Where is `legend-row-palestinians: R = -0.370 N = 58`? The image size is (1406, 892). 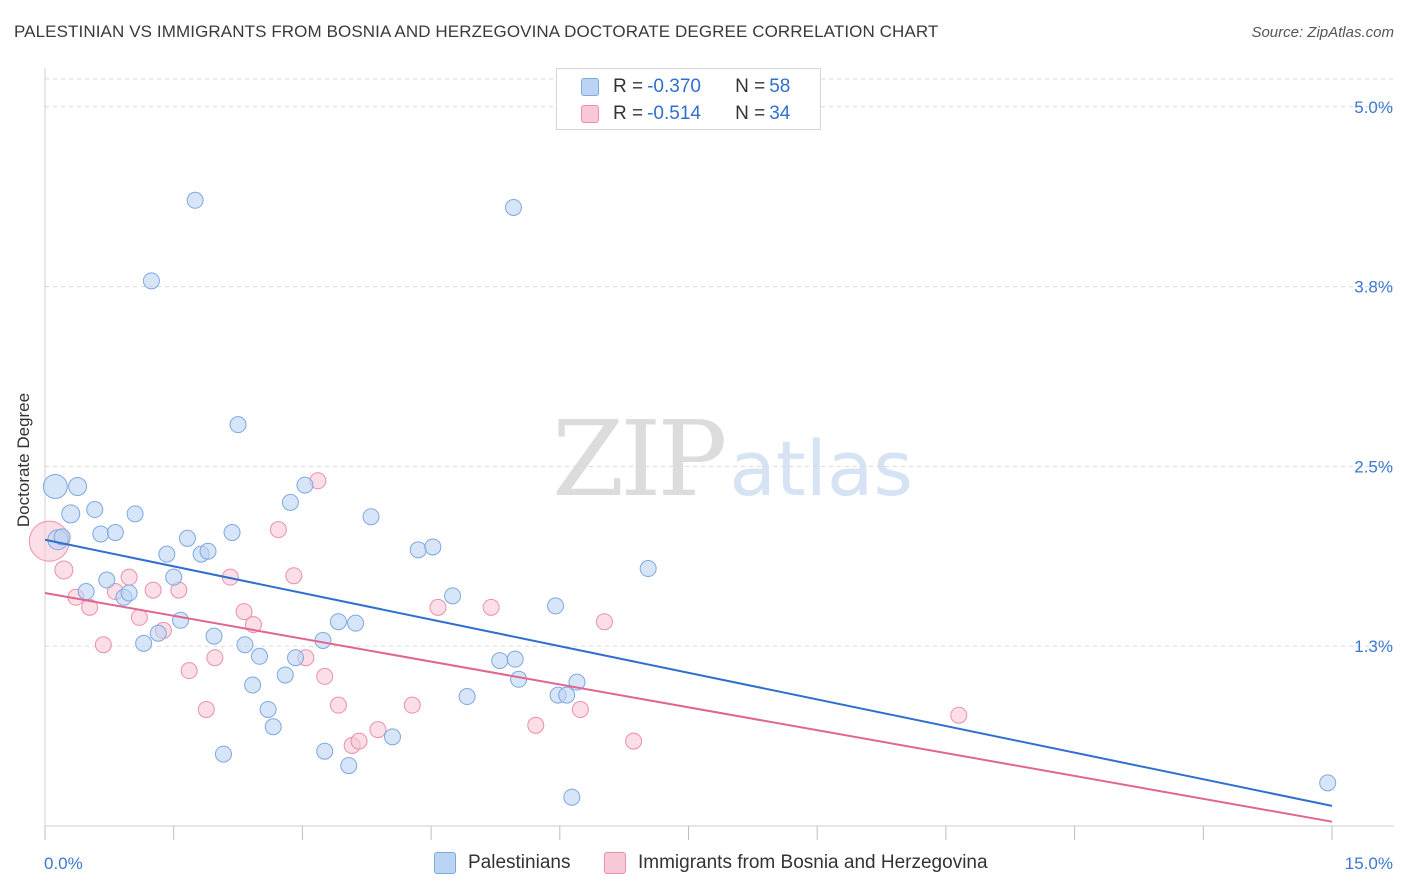
legend-row-palestinians: R = -0.370 N = 58 is located at coordinates (685, 87).